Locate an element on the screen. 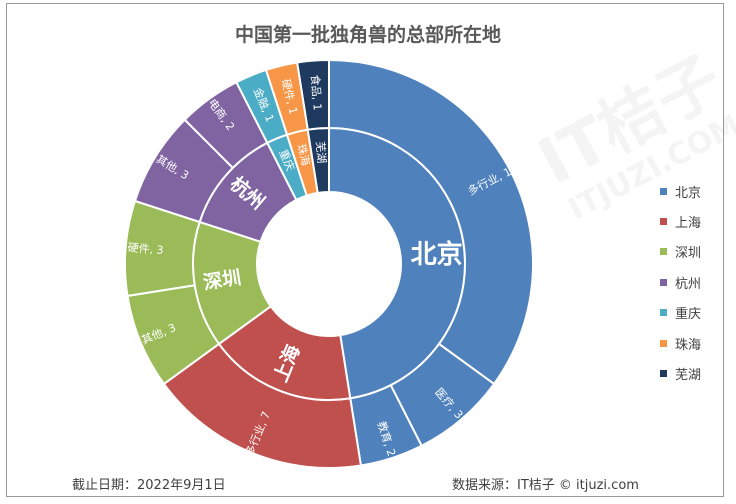  legend-label: 芜湖 is located at coordinates (688, 376).